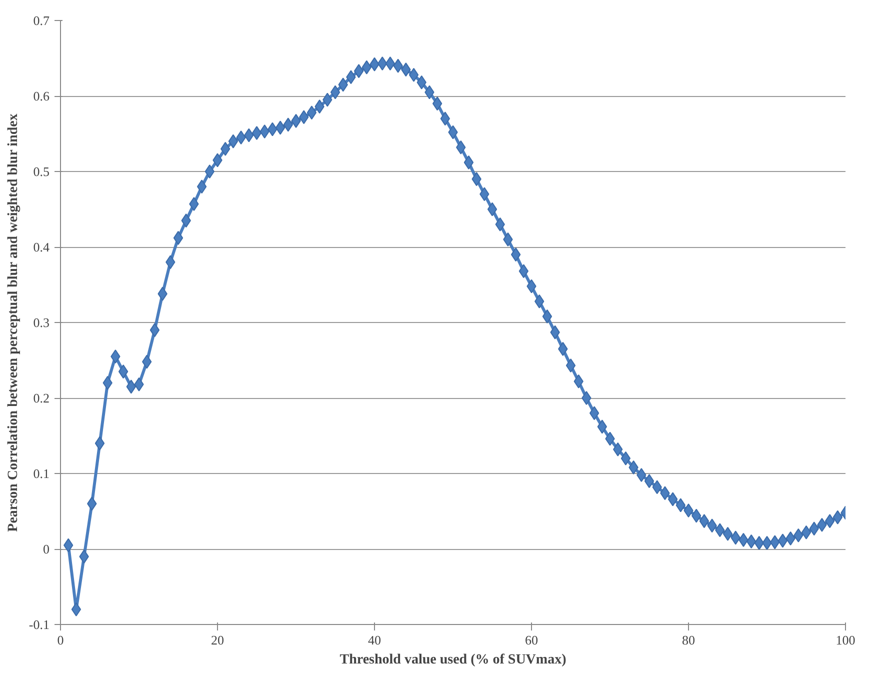 This screenshot has height=687, width=885. I want to click on y-tick-label: 0, so click(46, 549).